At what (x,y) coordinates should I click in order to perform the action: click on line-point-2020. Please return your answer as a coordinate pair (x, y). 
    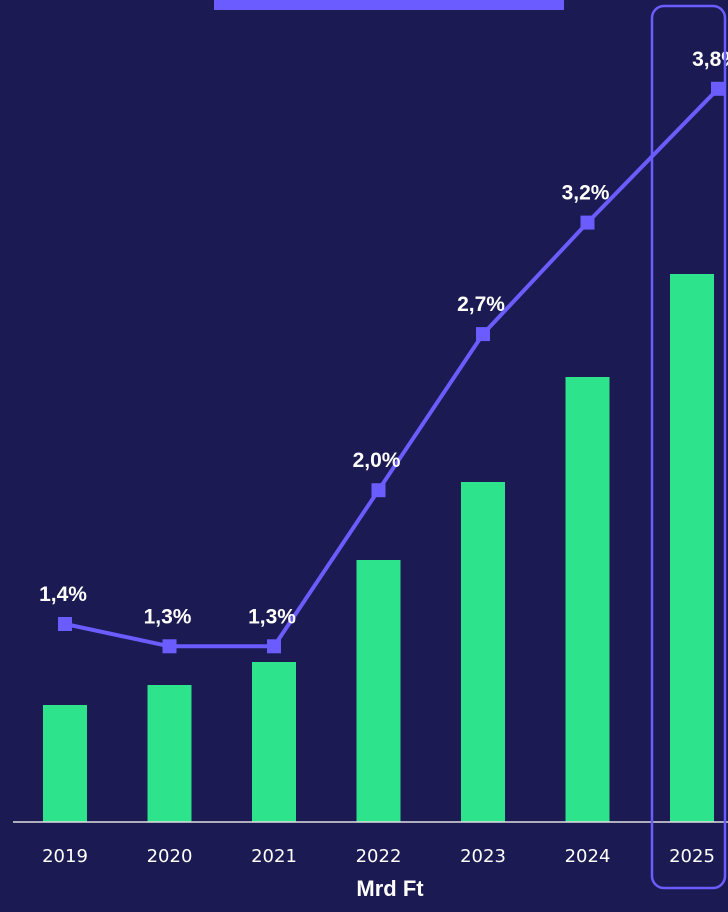
    Looking at the image, I should click on (169, 646).